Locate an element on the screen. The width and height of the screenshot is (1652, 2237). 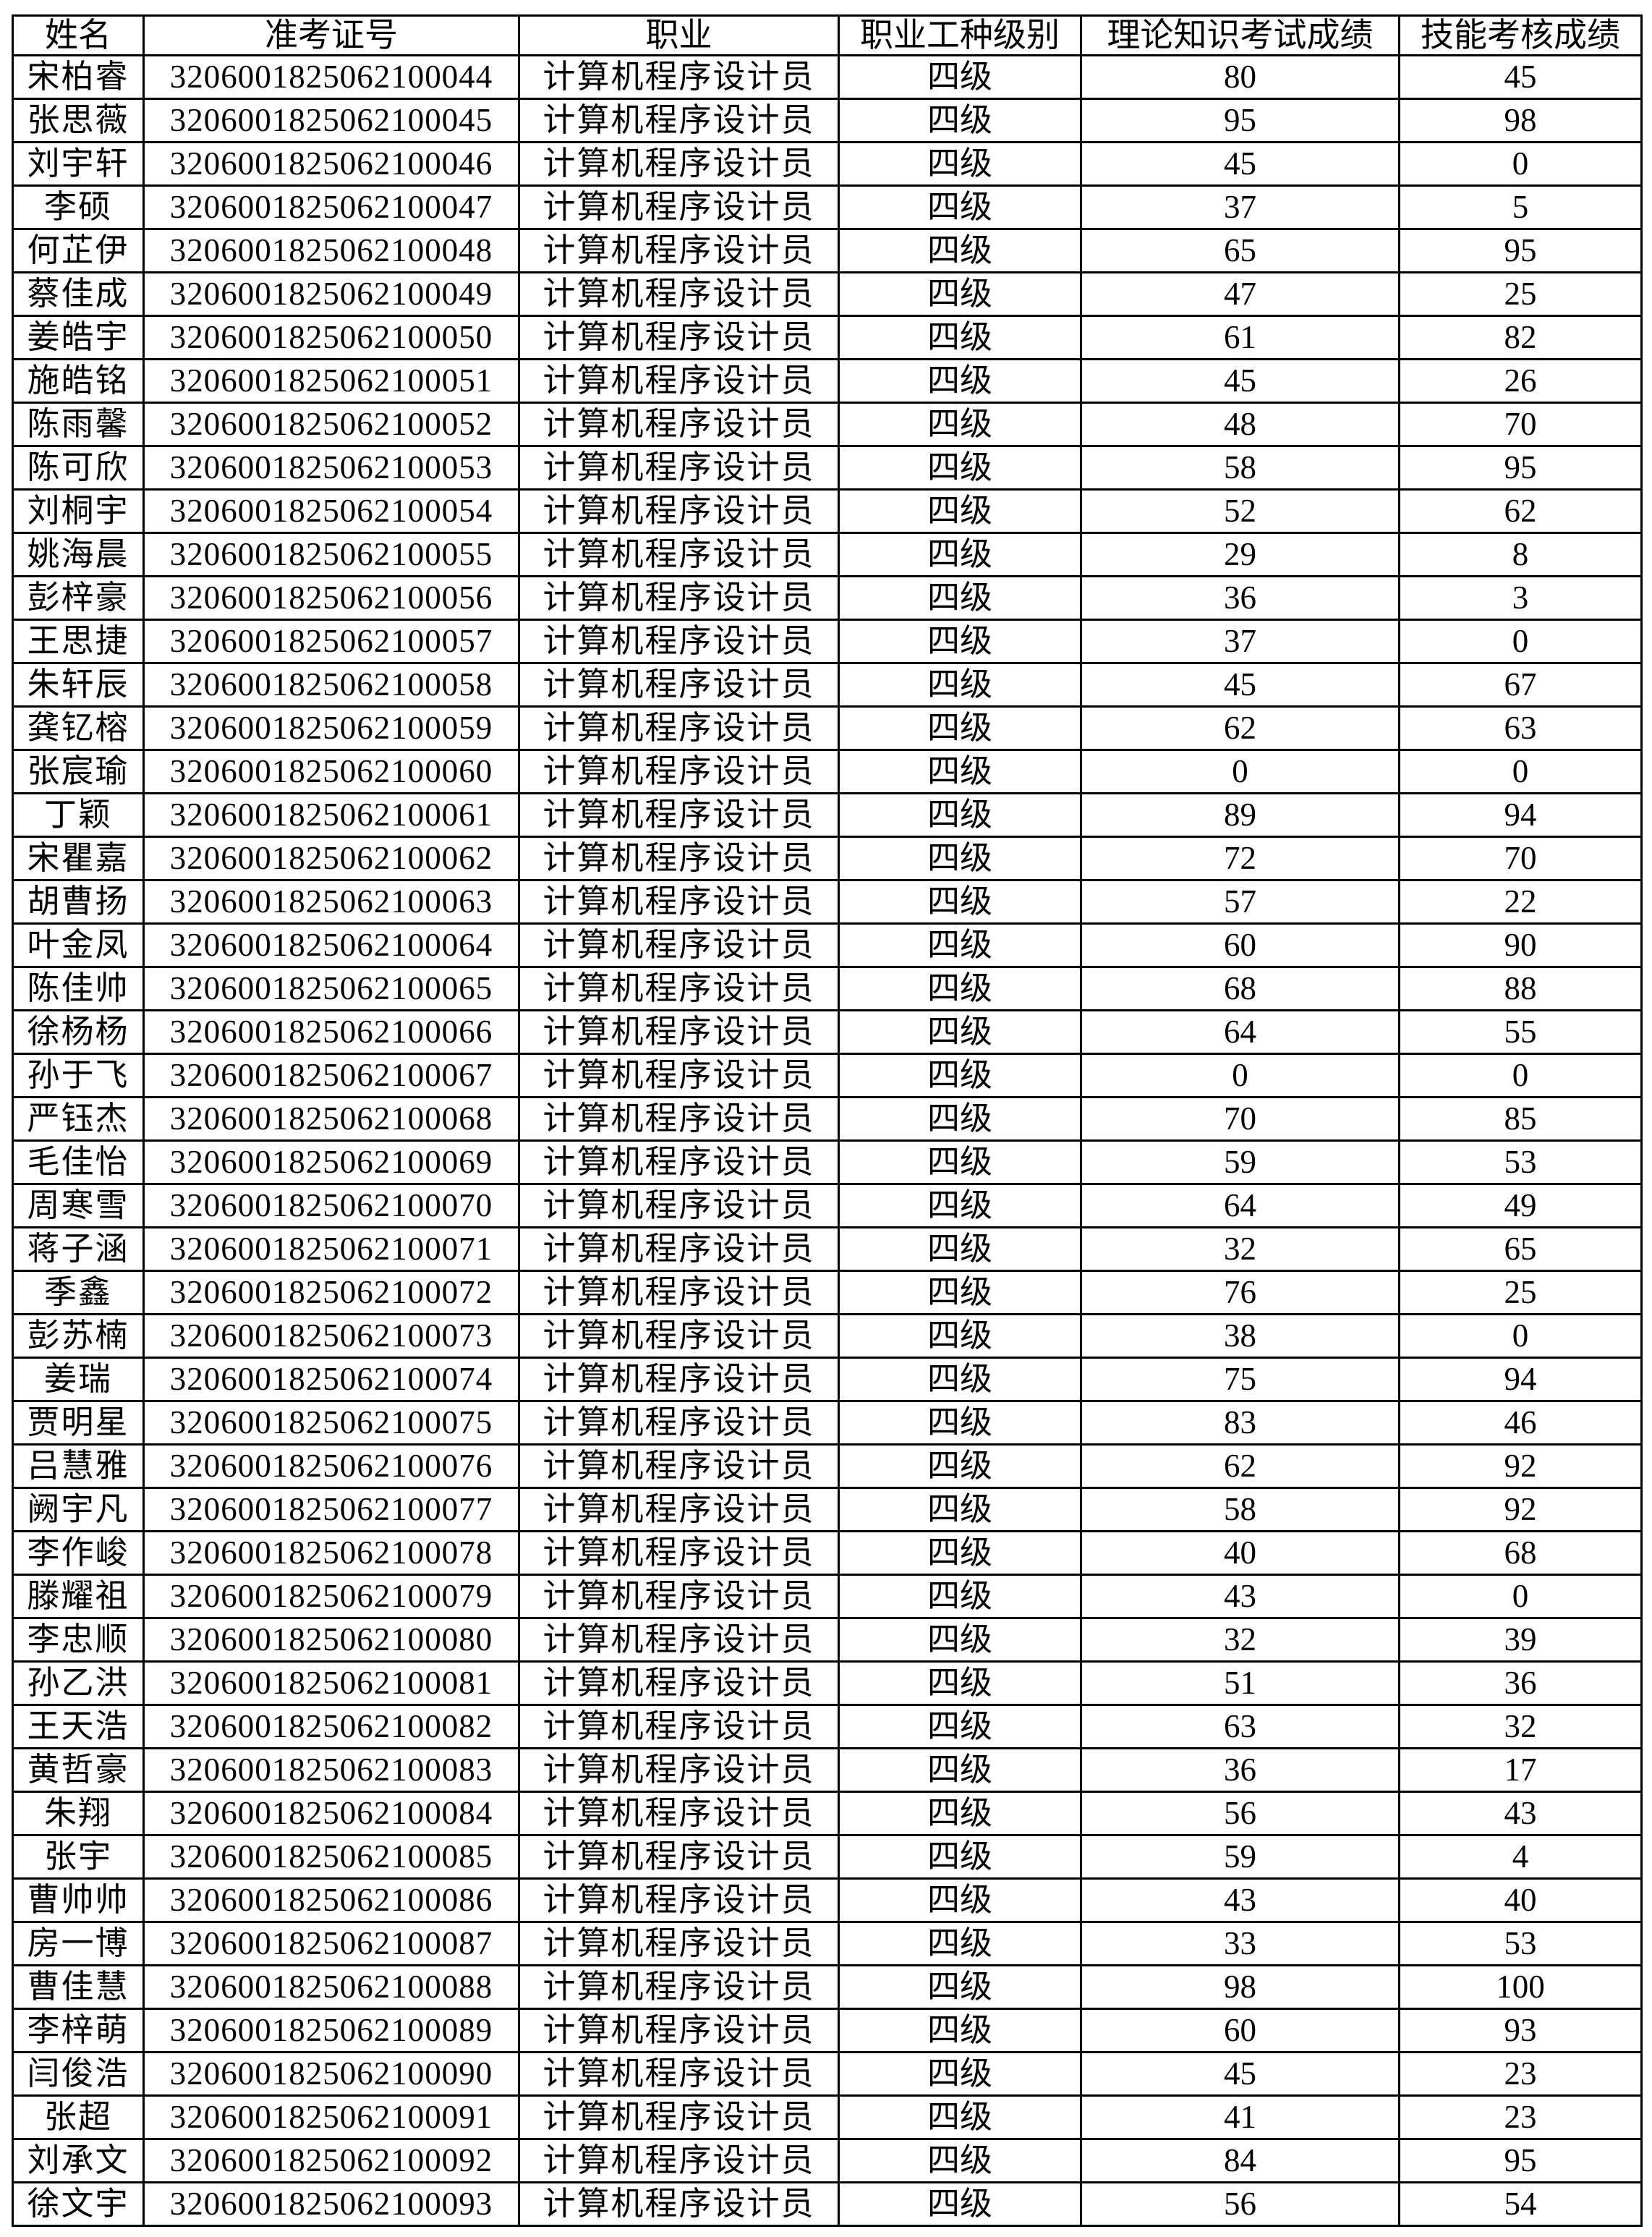
cell-skill-score: 88 is located at coordinates (1520, 988).